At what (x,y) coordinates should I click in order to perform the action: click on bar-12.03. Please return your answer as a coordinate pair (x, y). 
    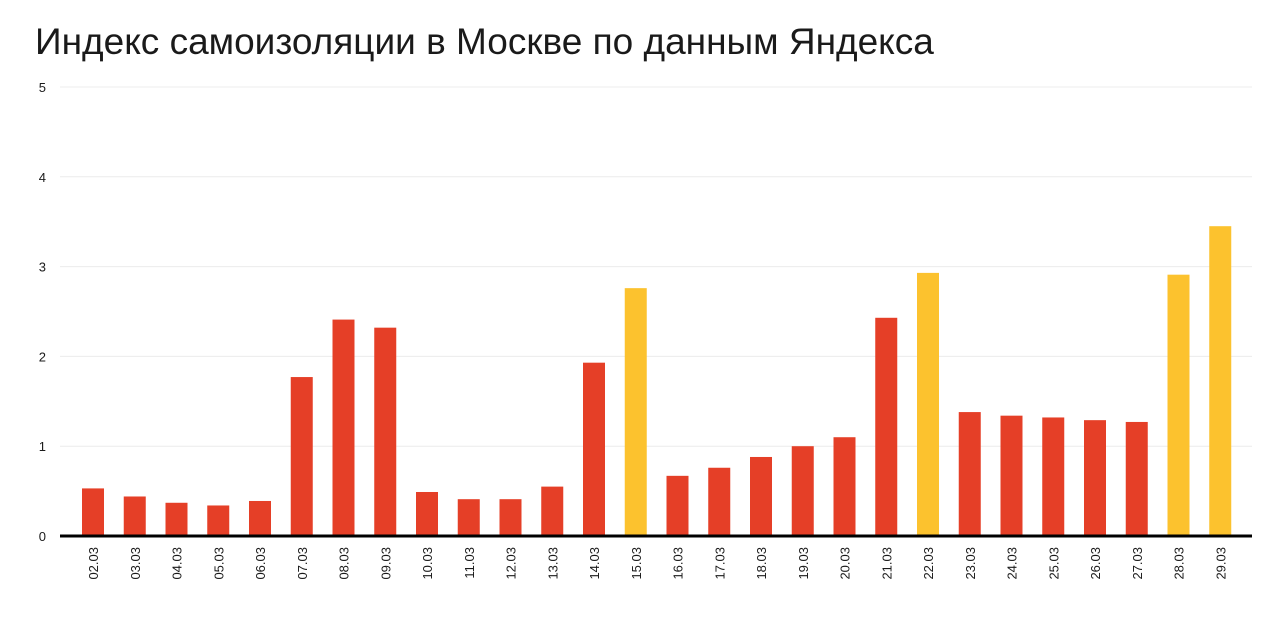
    Looking at the image, I should click on (510, 517).